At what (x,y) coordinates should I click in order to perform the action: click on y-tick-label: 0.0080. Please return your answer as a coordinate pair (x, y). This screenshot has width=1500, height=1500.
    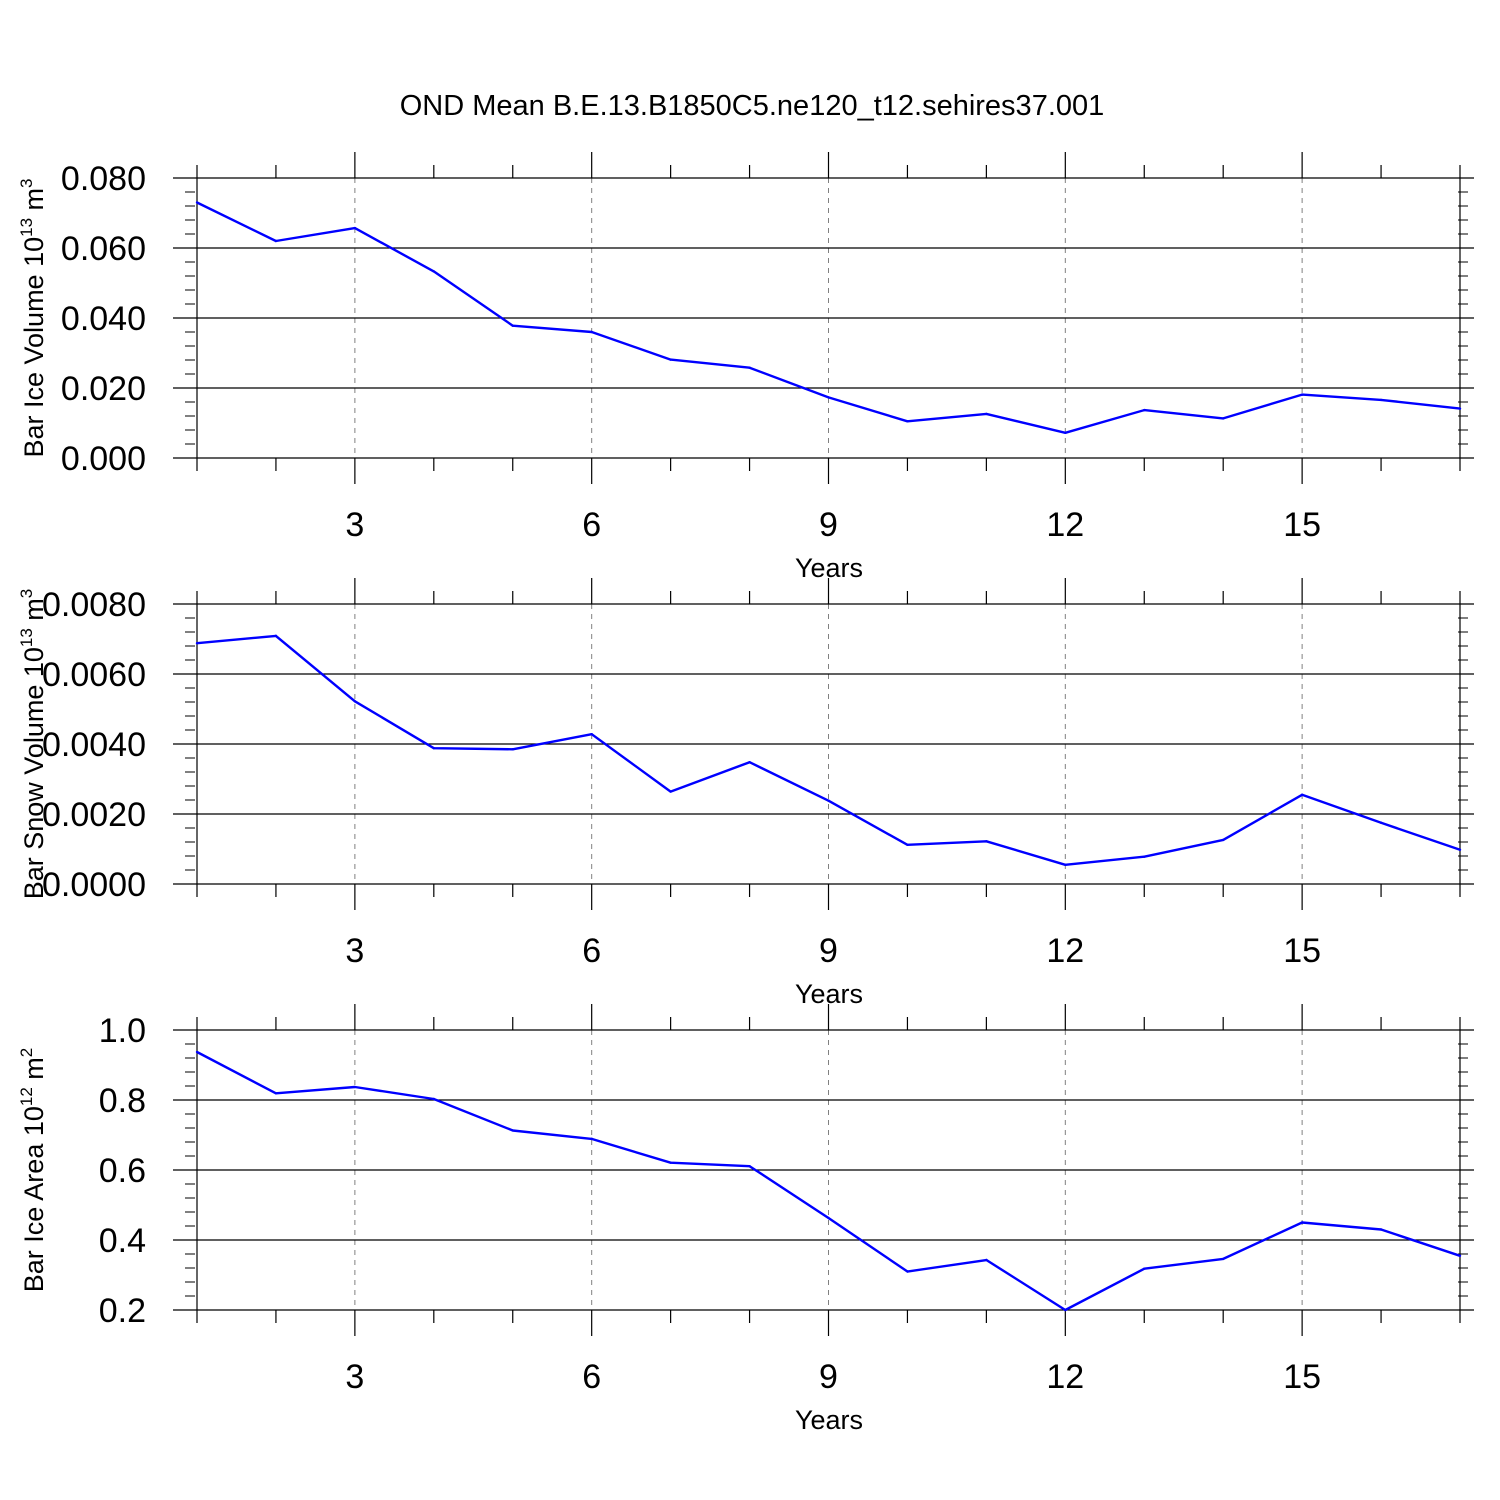
    Looking at the image, I should click on (94, 605).